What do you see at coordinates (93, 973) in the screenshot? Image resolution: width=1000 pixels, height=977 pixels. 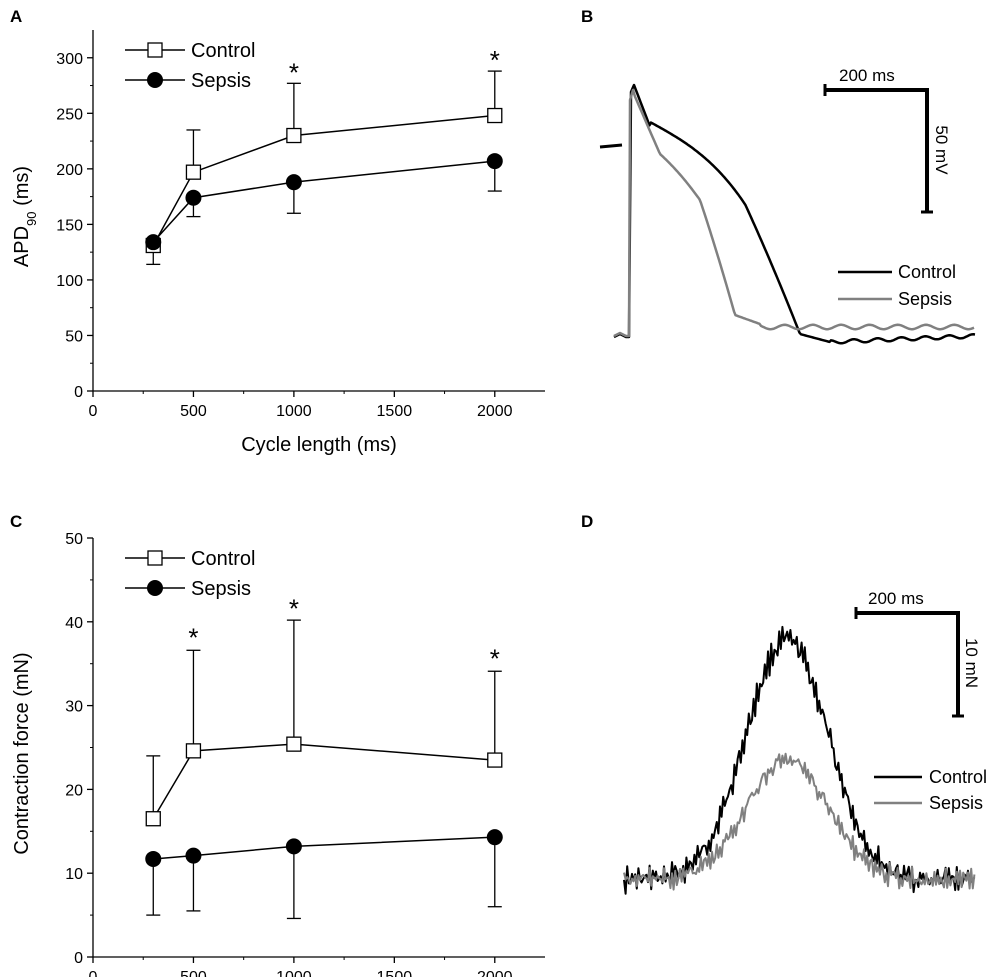 I see `panel-c-x-tick-label: 0` at bounding box center [93, 973].